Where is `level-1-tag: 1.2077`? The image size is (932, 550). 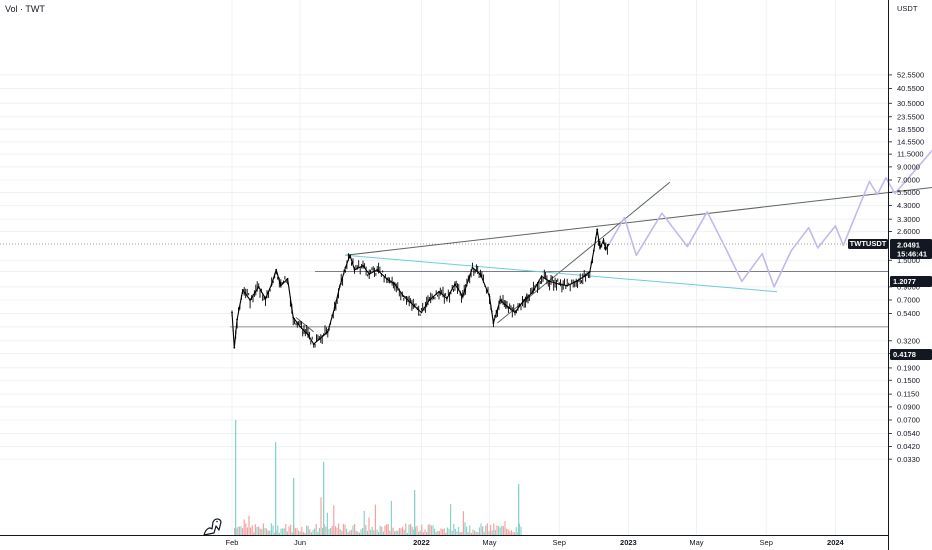
level-1-tag: 1.2077 is located at coordinates (911, 281).